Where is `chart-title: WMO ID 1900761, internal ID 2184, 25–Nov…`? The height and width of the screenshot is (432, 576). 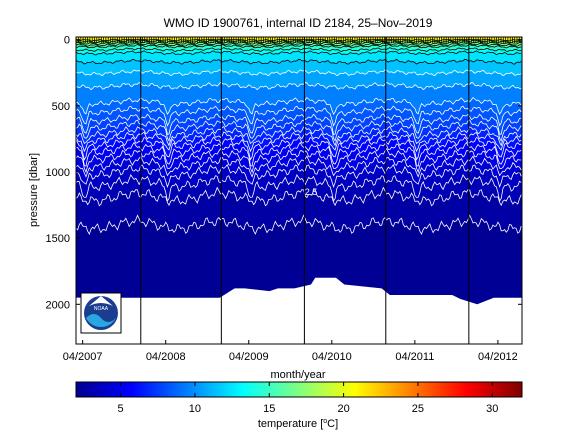
chart-title: WMO ID 1900761, internal ID 2184, 25–Nov… is located at coordinates (298, 23).